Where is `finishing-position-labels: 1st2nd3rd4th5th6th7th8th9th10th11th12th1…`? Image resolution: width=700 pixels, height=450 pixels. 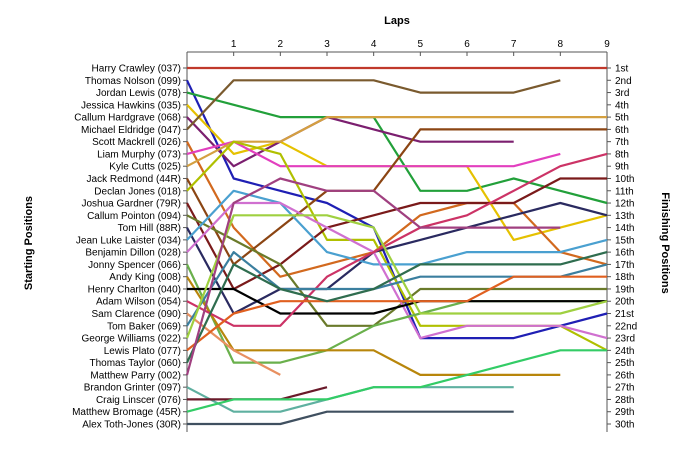 finishing-position-labels: 1st2nd3rd4th5th6th7th8th9th10th11th12th1… is located at coordinates (626, 247).